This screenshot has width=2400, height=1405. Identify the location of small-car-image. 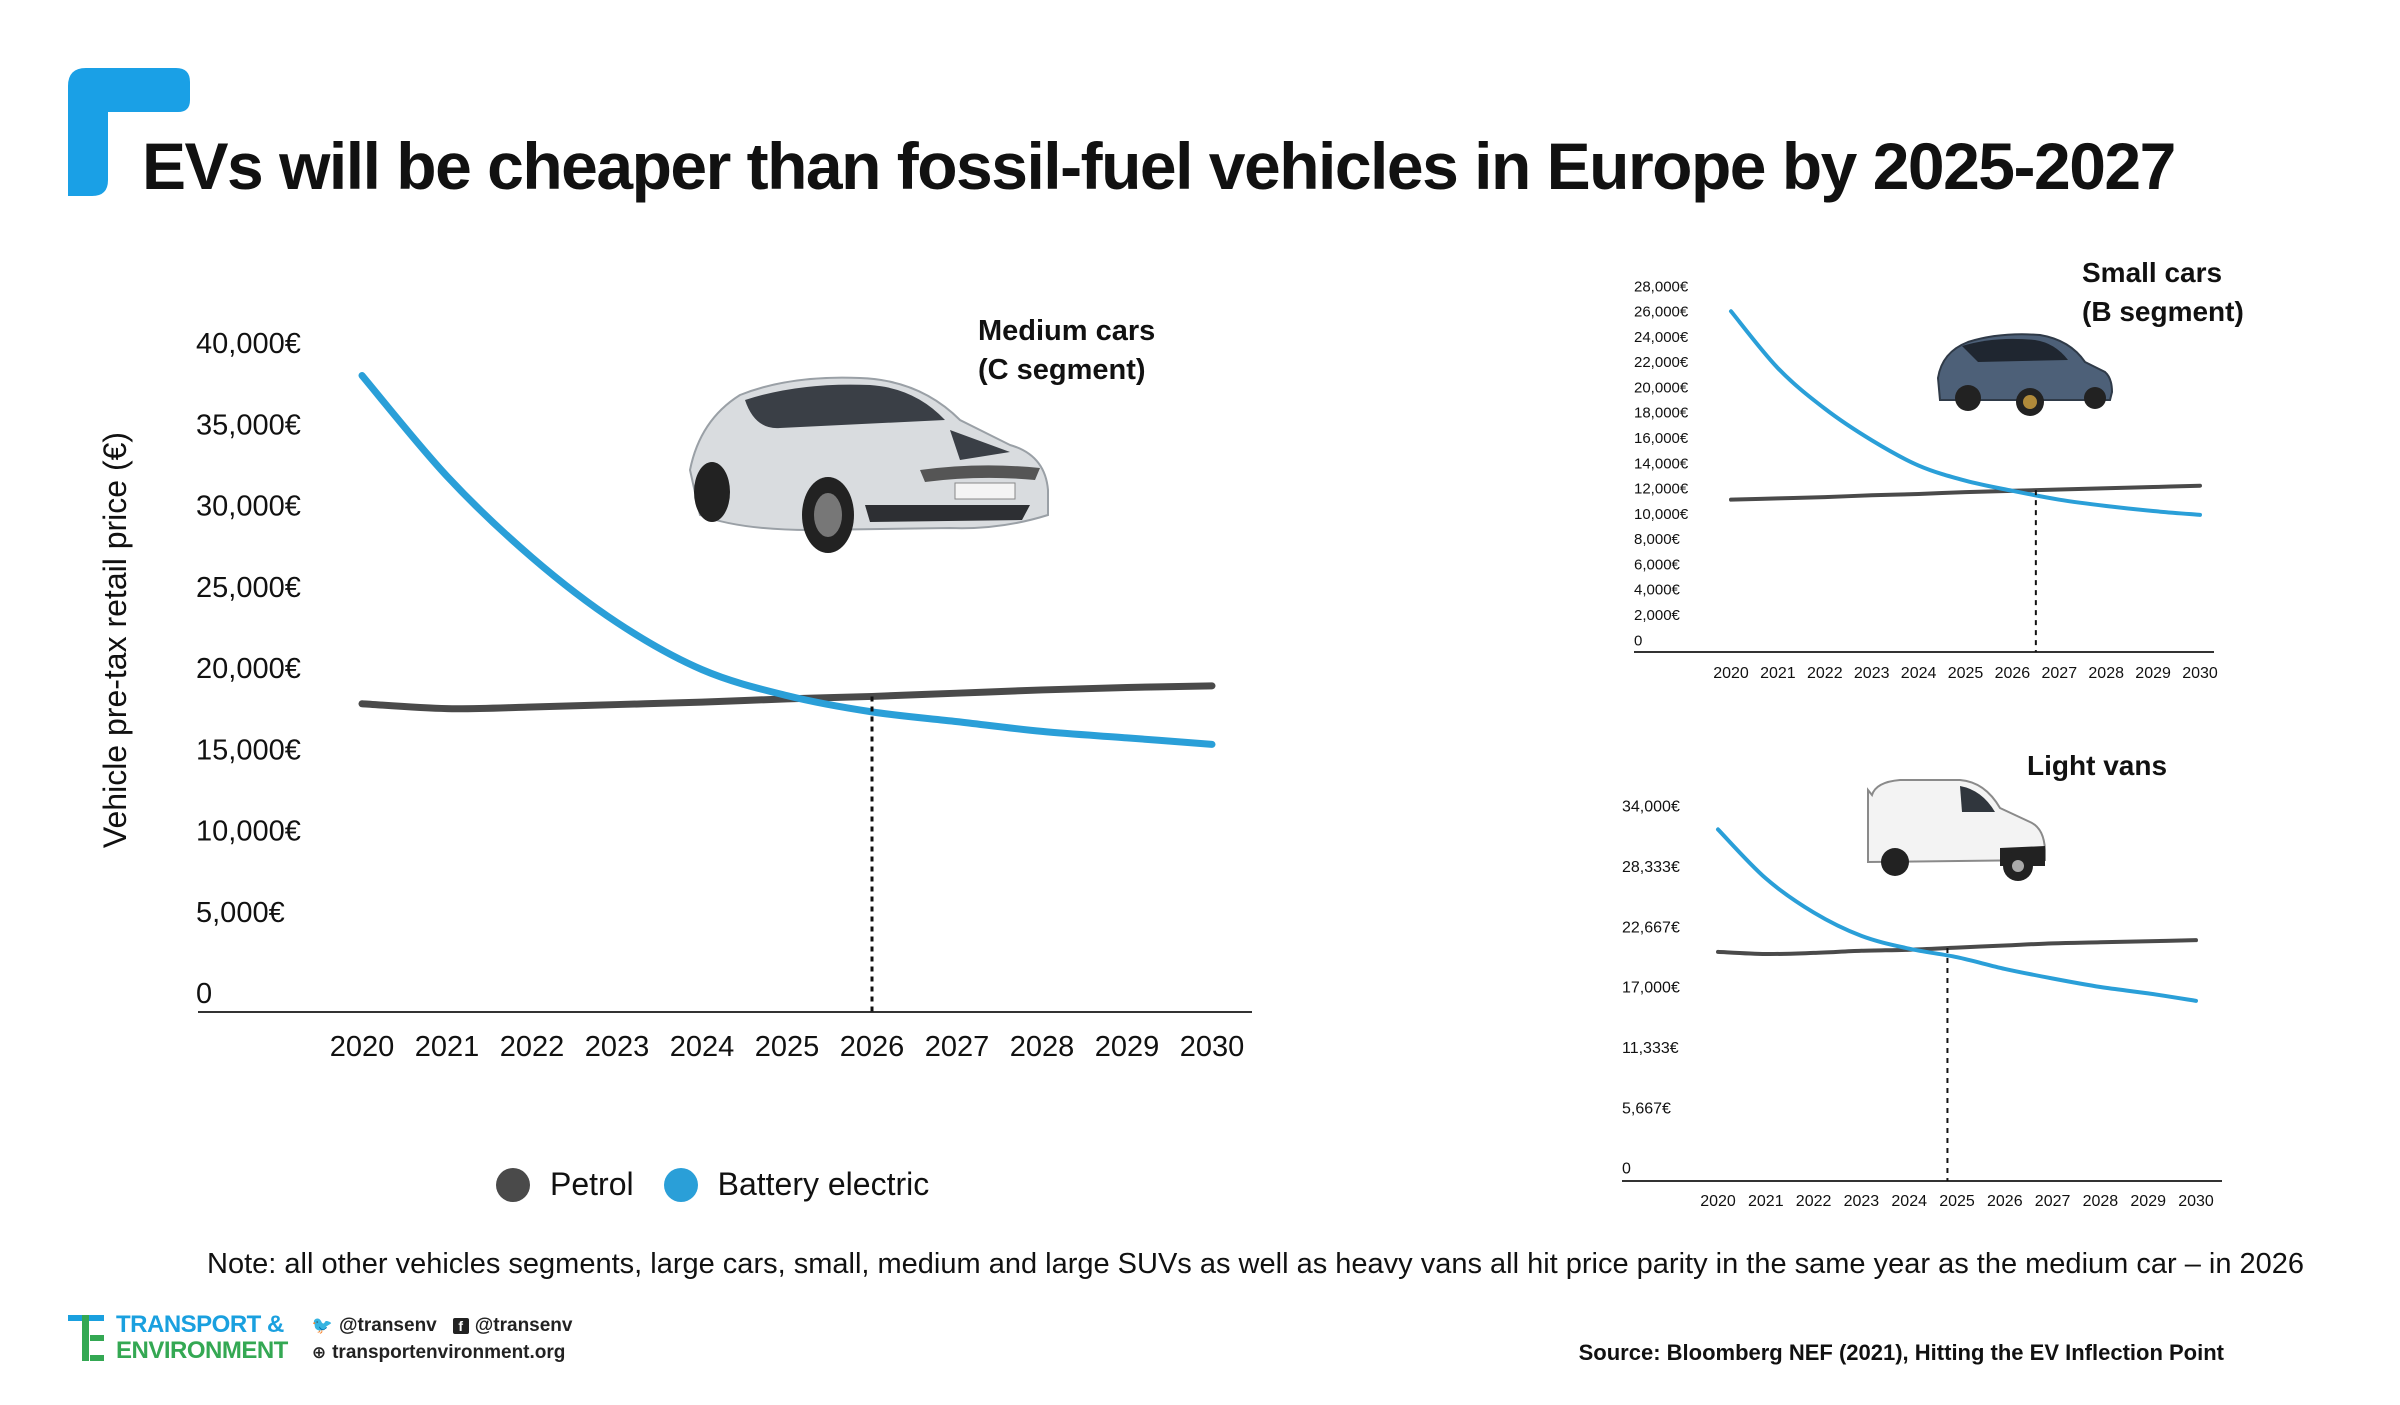
(2025, 374).